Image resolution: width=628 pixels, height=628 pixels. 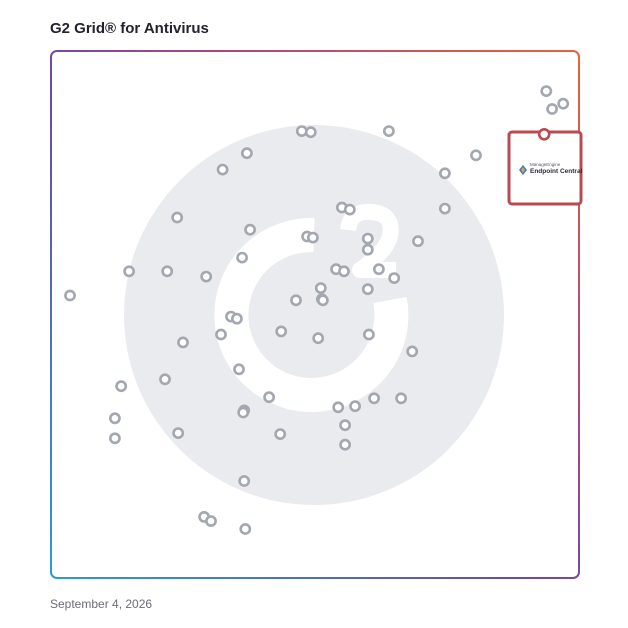 I want to click on manageengine-logo-icon, so click(x=523, y=170).